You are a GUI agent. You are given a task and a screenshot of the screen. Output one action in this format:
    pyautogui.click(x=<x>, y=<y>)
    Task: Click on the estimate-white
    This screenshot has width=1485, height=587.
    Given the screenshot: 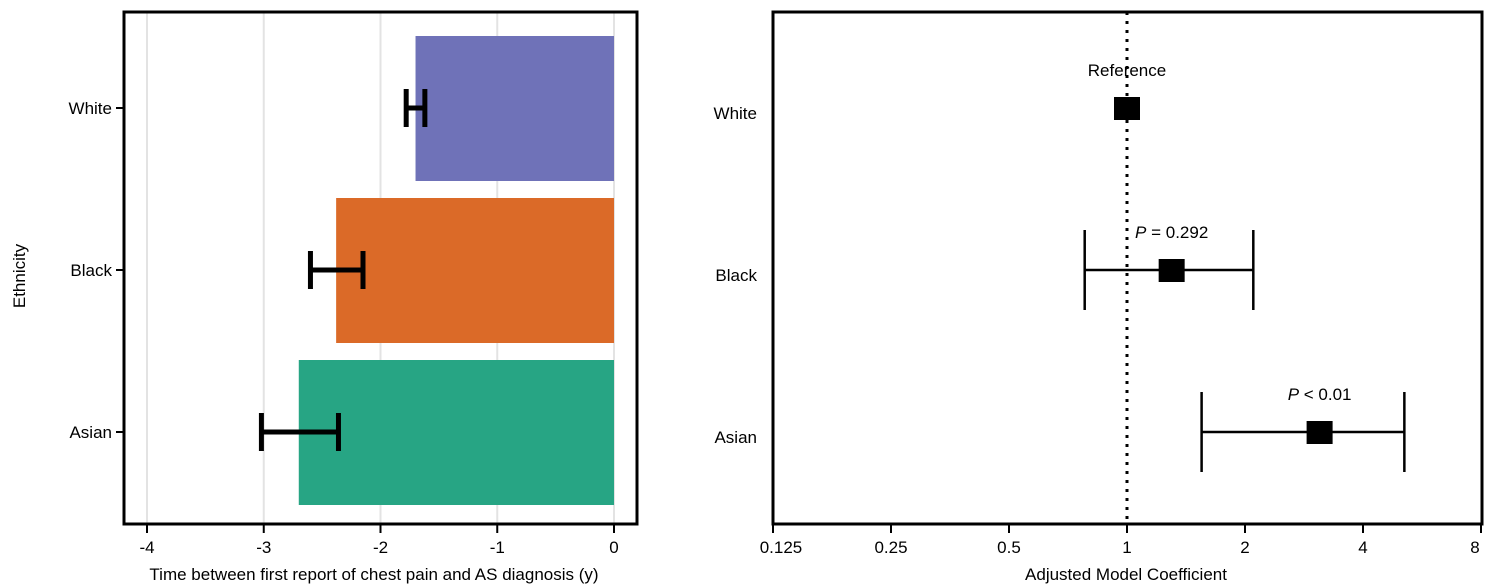 What is the action you would take?
    pyautogui.click(x=1127, y=108)
    